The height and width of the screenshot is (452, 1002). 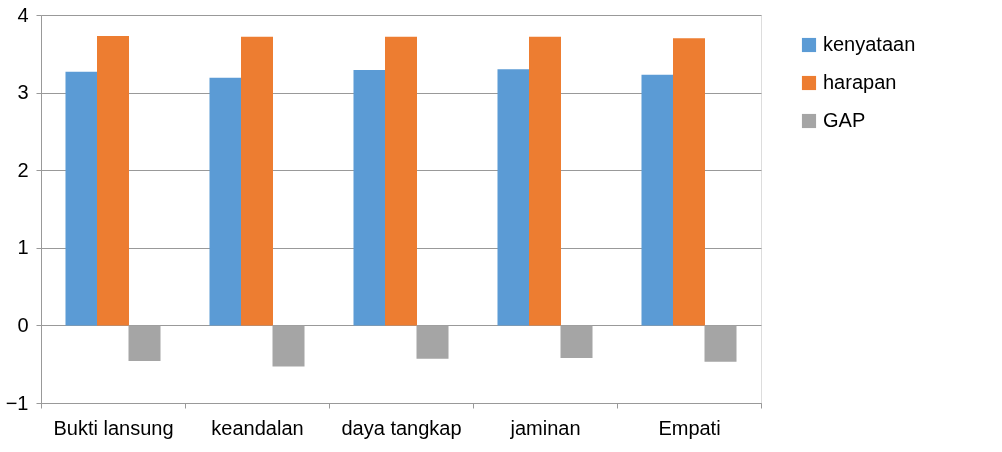 I want to click on y-tick-label: 4, so click(x=23, y=14).